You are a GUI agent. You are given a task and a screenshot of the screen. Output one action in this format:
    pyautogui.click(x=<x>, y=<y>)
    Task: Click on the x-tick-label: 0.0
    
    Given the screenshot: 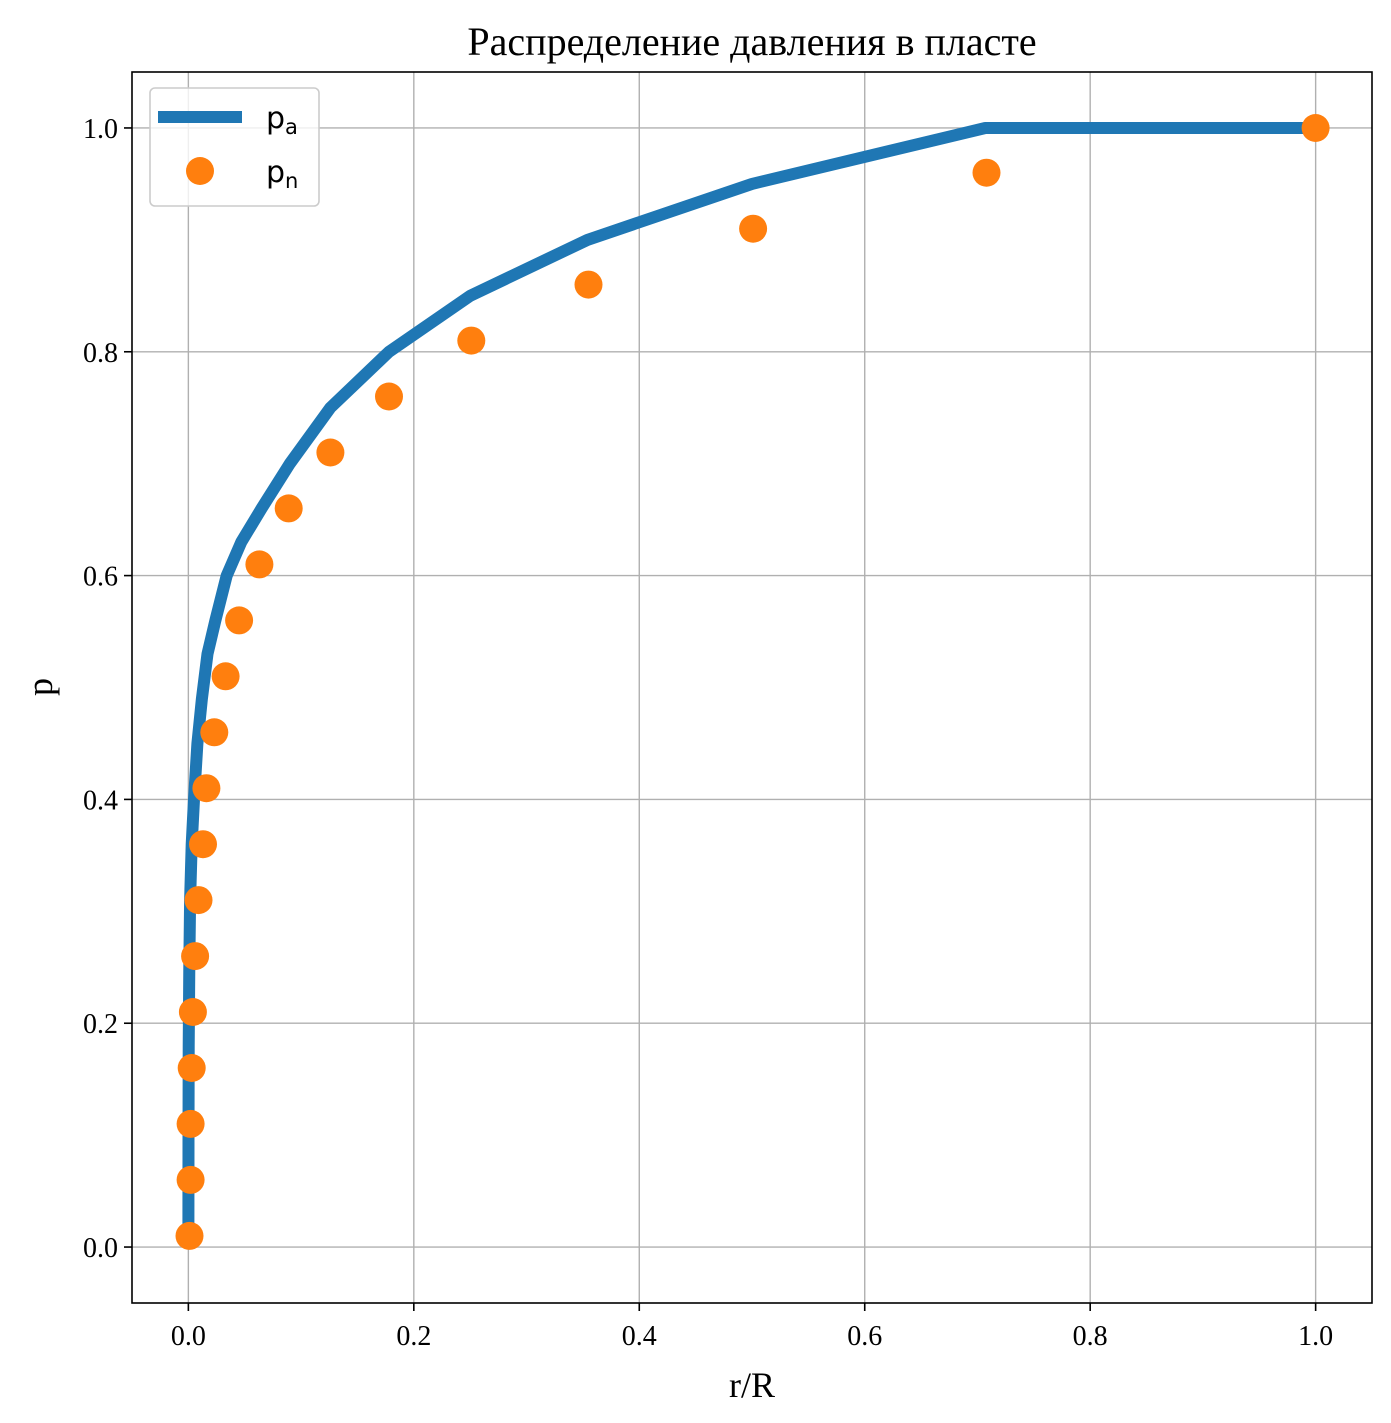 What is the action you would take?
    pyautogui.click(x=188, y=1336)
    